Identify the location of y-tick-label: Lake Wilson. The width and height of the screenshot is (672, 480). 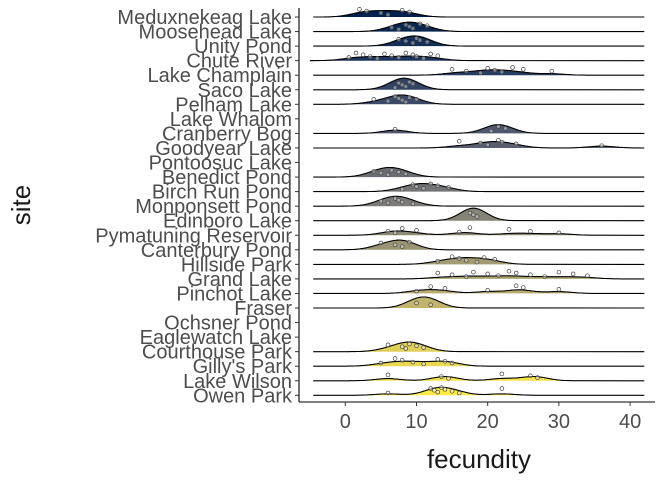
(237, 382).